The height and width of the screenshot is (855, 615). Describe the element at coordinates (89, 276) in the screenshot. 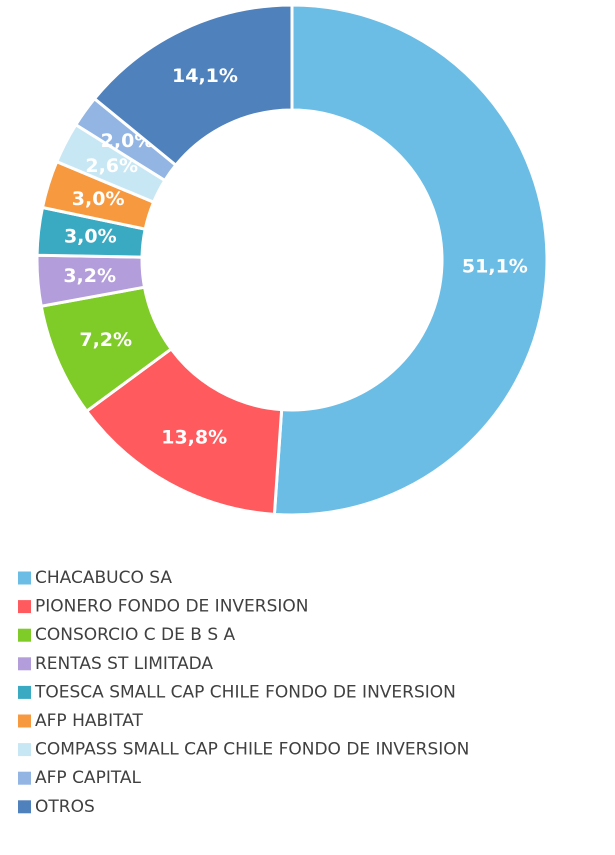

I see `value-label: 3,2%` at that location.